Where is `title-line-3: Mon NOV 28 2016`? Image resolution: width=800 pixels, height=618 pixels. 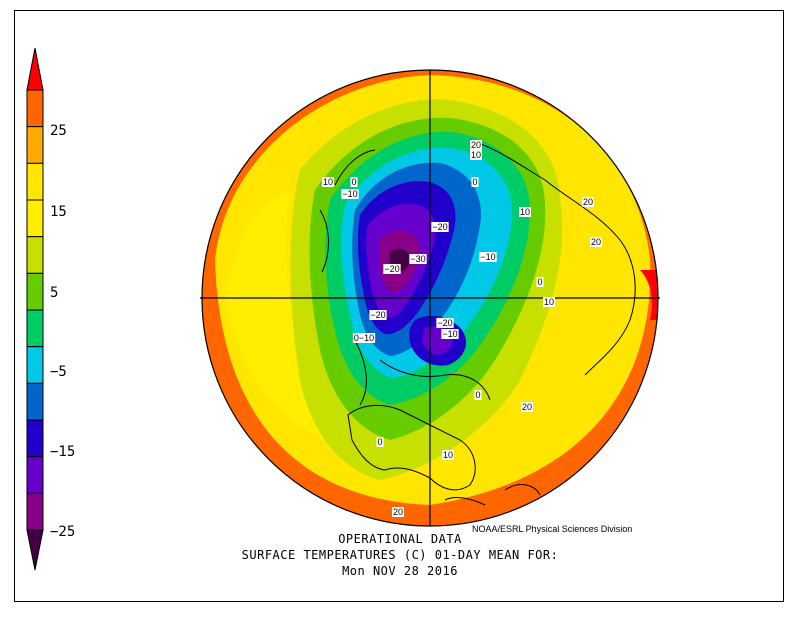
title-line-3: Mon NOV 28 2016 is located at coordinates (400, 571).